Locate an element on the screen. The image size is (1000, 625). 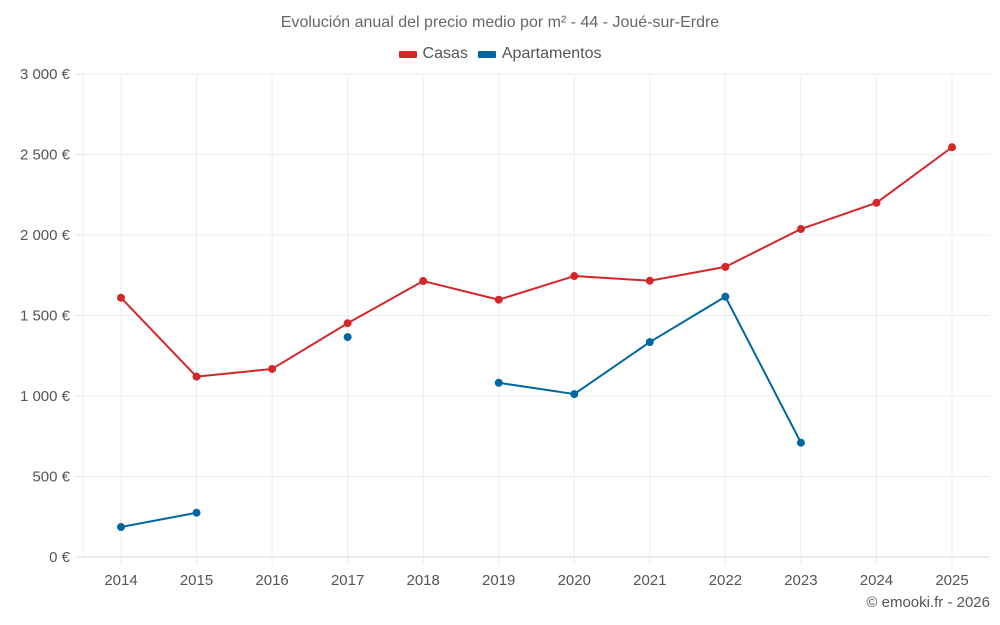
y-tick-label: 500 € is located at coordinates (51, 477).